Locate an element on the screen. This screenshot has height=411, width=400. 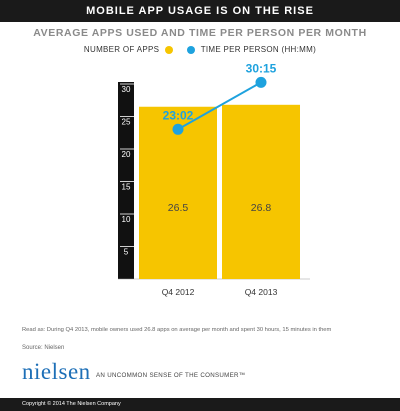
bar-q4-2013 is located at coordinates (261, 191).